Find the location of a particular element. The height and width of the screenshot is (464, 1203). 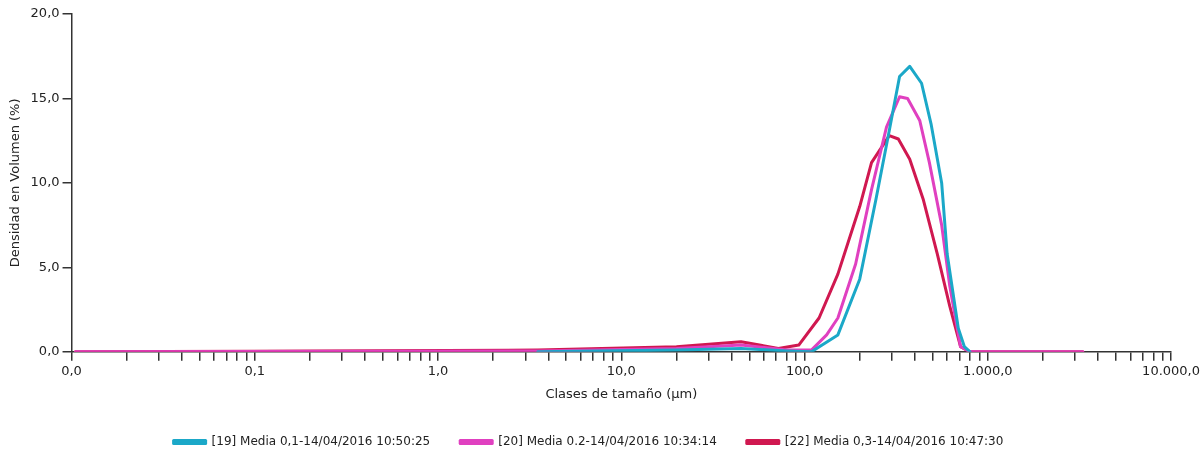

x-tick-label: 10,0 is located at coordinates (621, 370).